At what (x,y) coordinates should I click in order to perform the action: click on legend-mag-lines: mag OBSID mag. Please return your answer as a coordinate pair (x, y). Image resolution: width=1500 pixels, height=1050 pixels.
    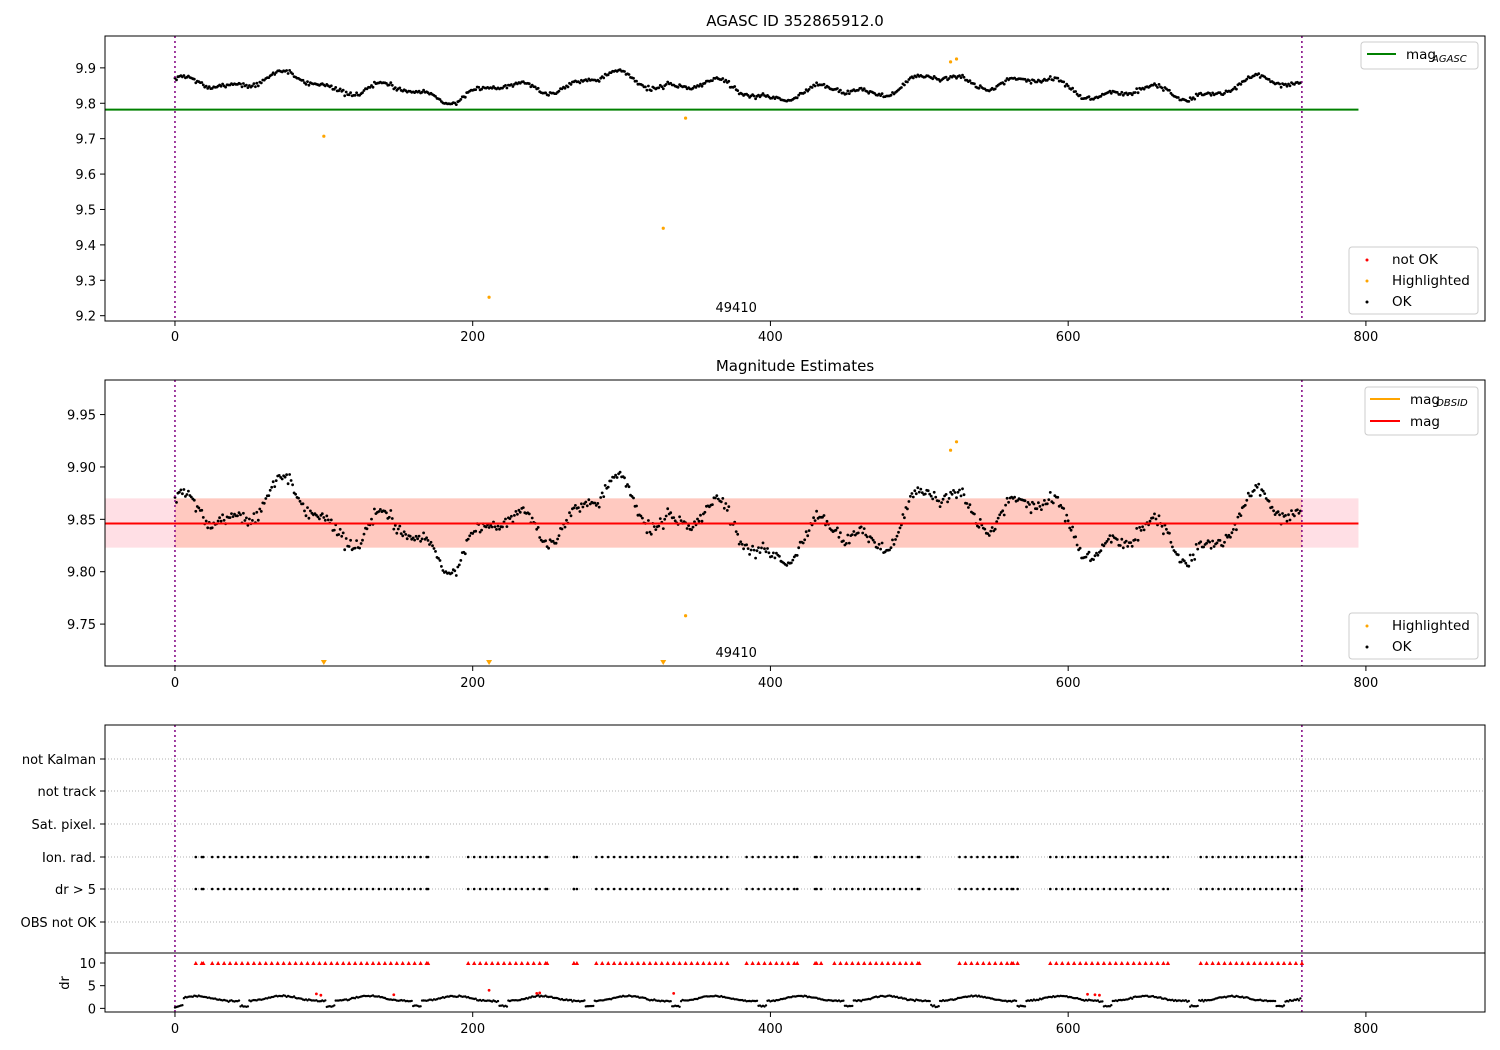
    Looking at the image, I should click on (1421, 411).